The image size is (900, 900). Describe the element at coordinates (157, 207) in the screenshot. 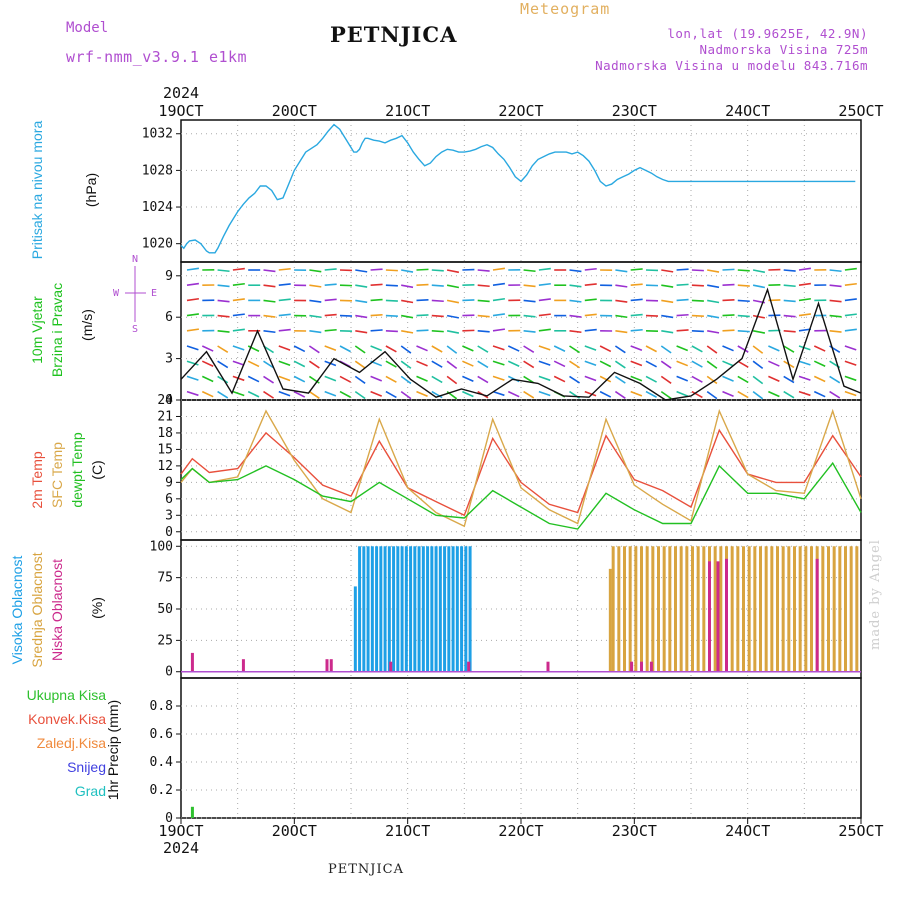

I see `pressure-tick-label: 1024` at that location.